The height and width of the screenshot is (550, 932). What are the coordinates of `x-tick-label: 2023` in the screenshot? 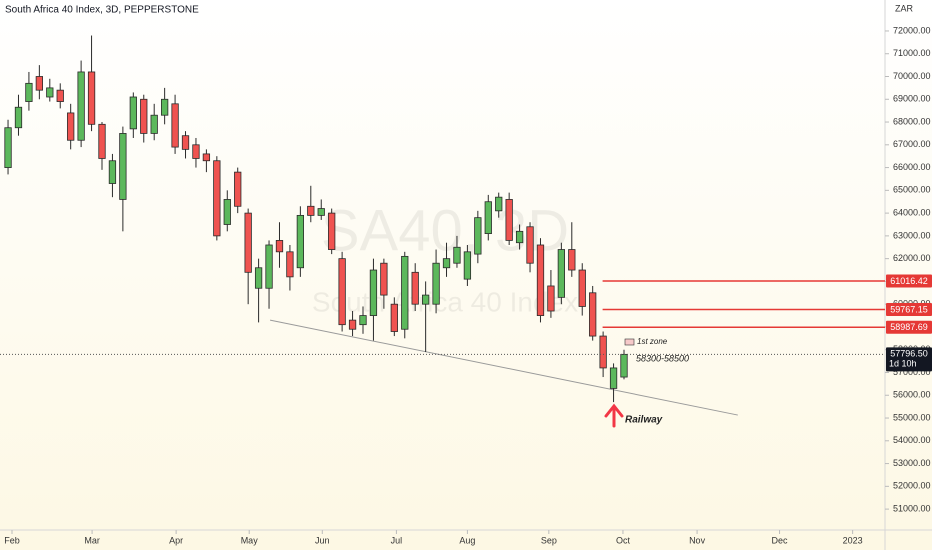 It's located at (853, 540).